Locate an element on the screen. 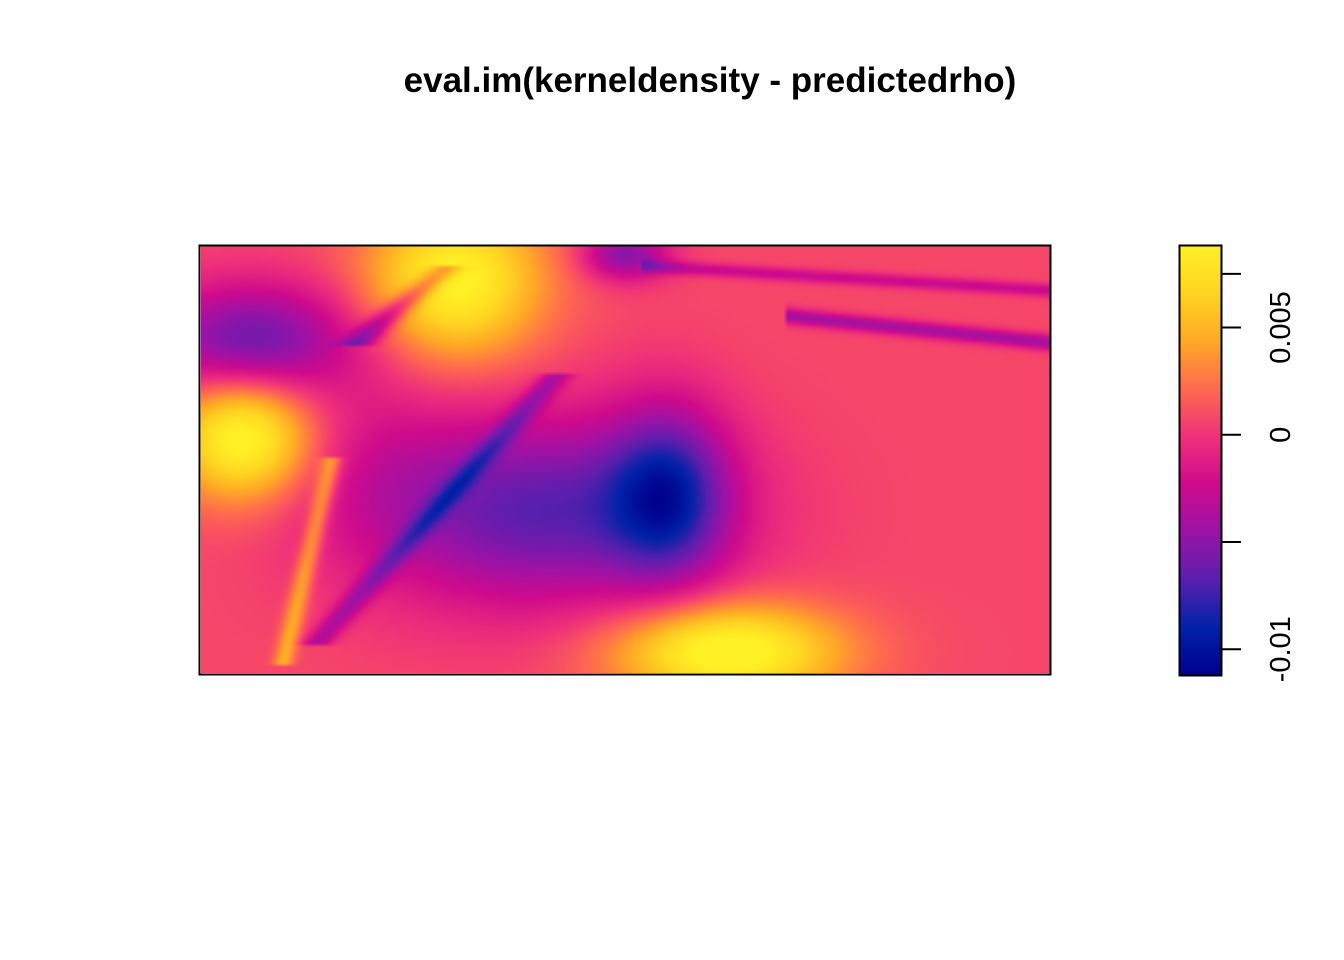 This screenshot has height=960, width=1344. chart-title: eval.im(kerneldensity - predictedrho) is located at coordinates (710, 80).